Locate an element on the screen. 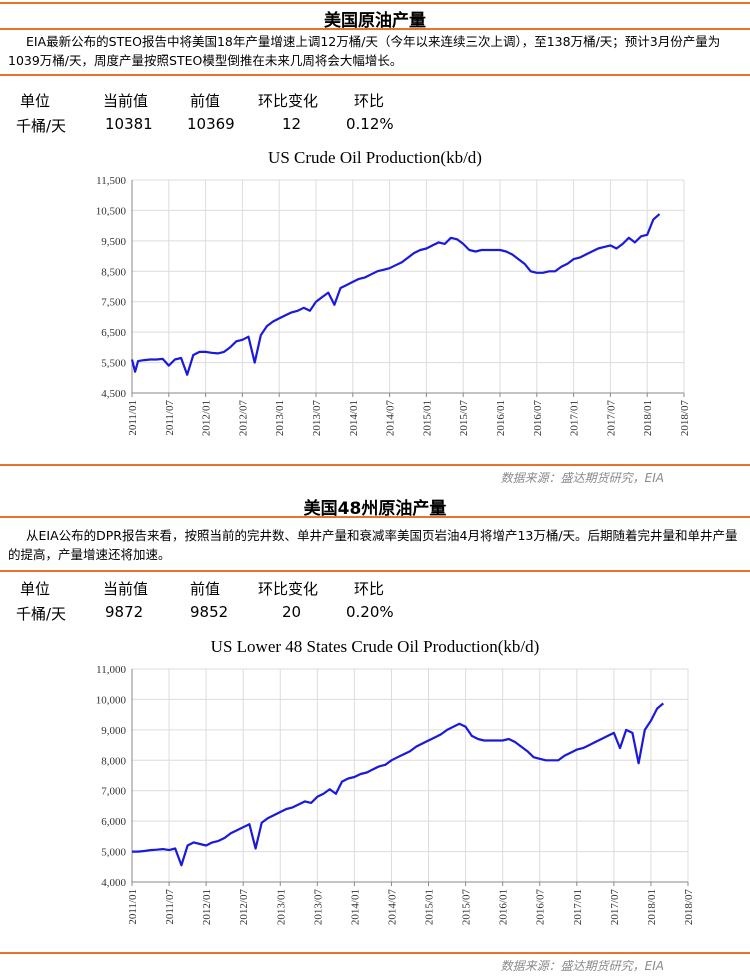  y-tick-label: 10,000 is located at coordinates (111, 700).